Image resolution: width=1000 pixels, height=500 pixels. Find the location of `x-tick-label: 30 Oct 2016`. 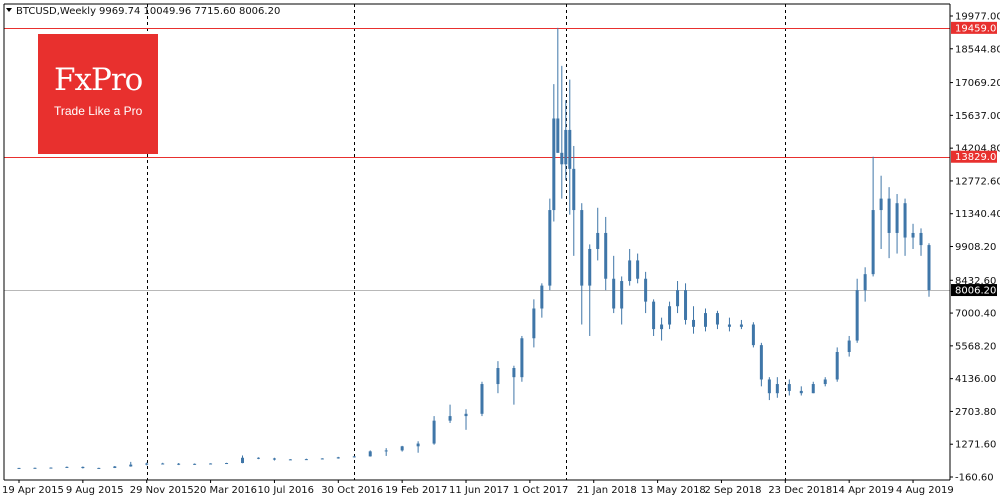

x-tick-label: 30 Oct 2016 is located at coordinates (352, 490).